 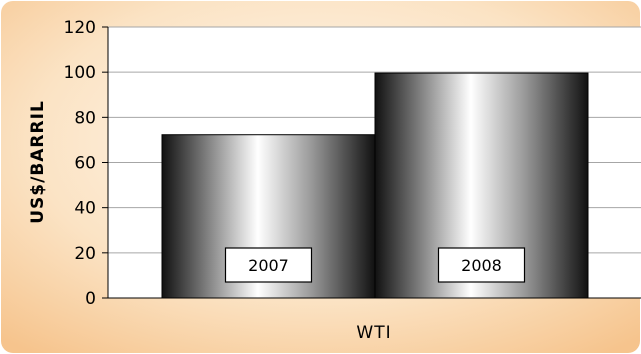 What do you see at coordinates (85, 164) in the screenshot?
I see `y-tick-label-60: 60` at bounding box center [85, 164].